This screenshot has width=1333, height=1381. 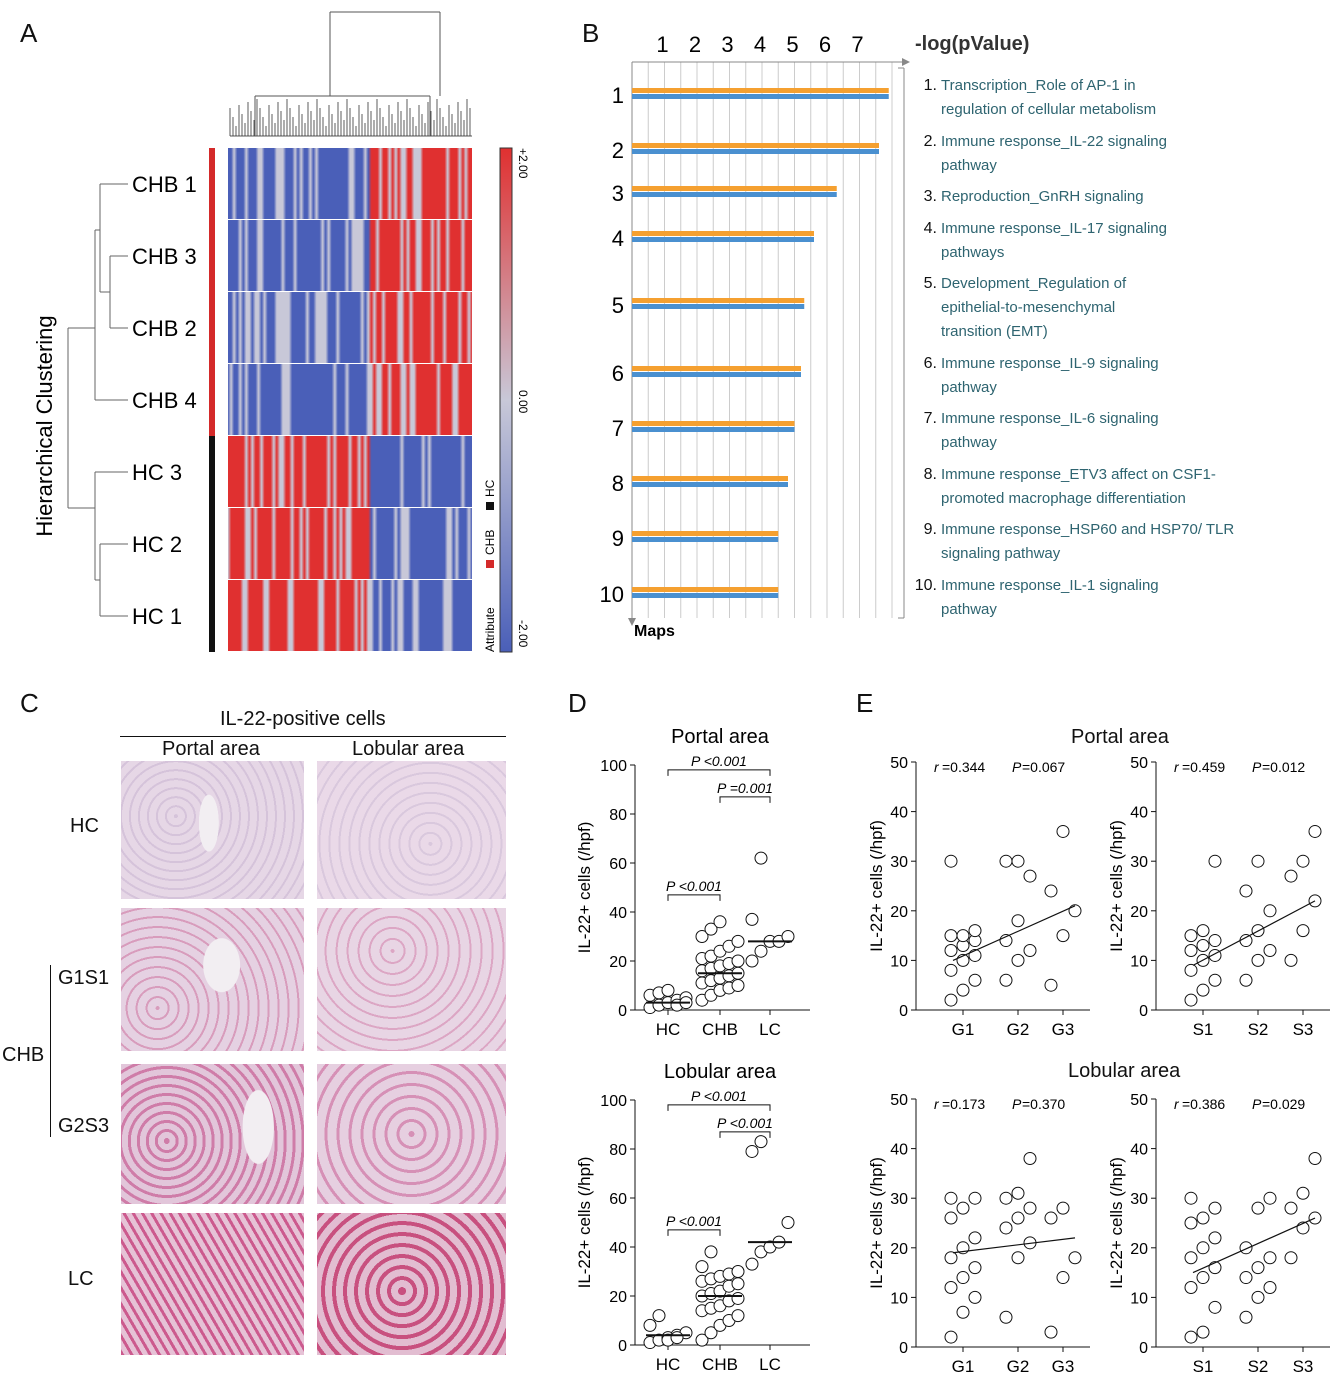 What do you see at coordinates (157, 616) in the screenshot?
I see `row-label: HC 1` at bounding box center [157, 616].